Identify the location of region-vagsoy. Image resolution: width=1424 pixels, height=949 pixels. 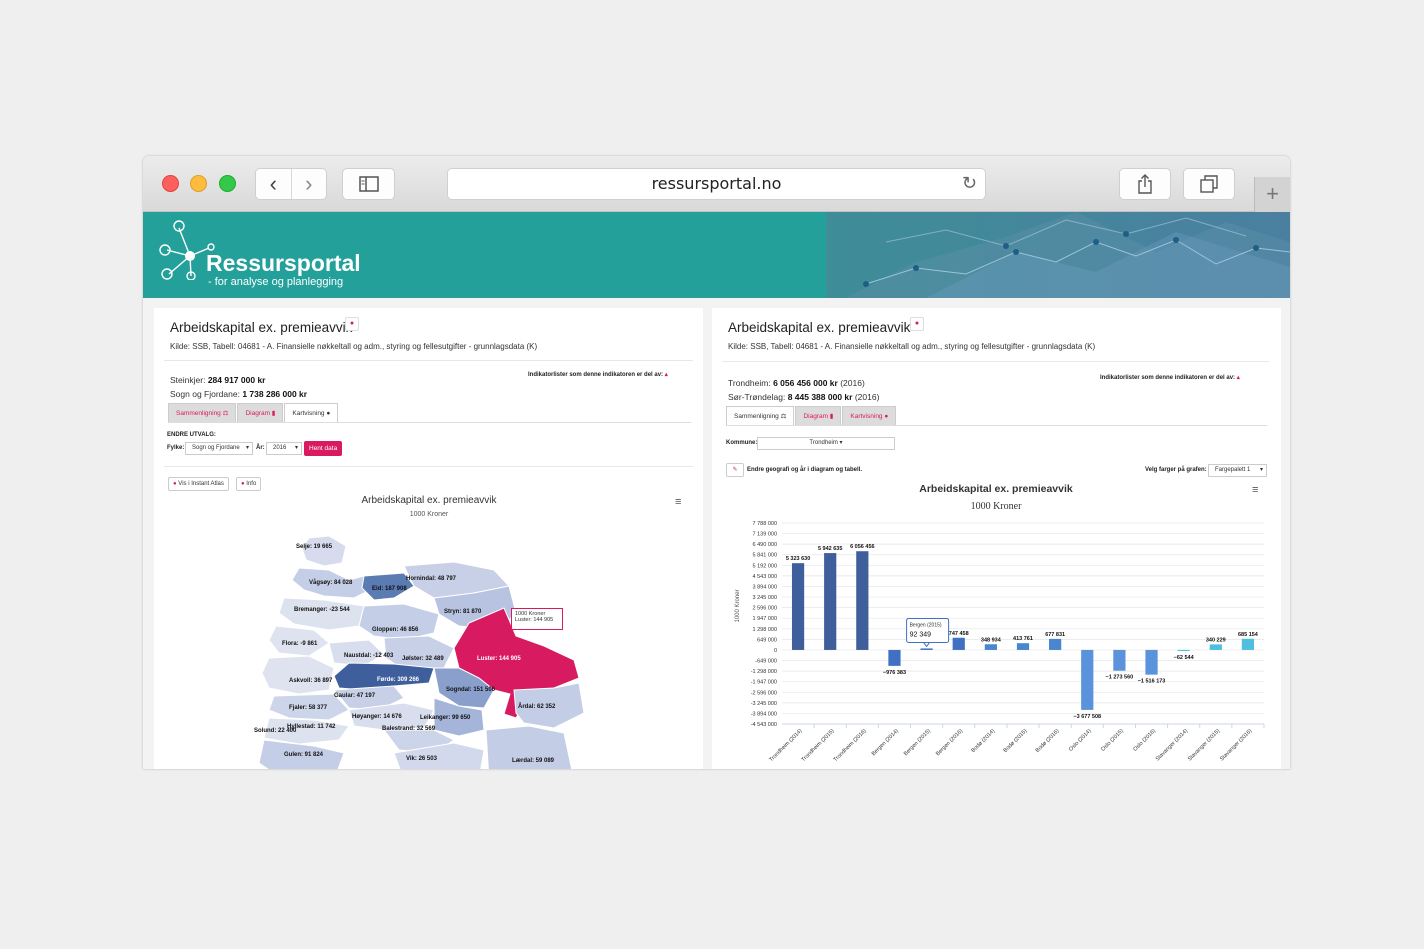
(333, 583).